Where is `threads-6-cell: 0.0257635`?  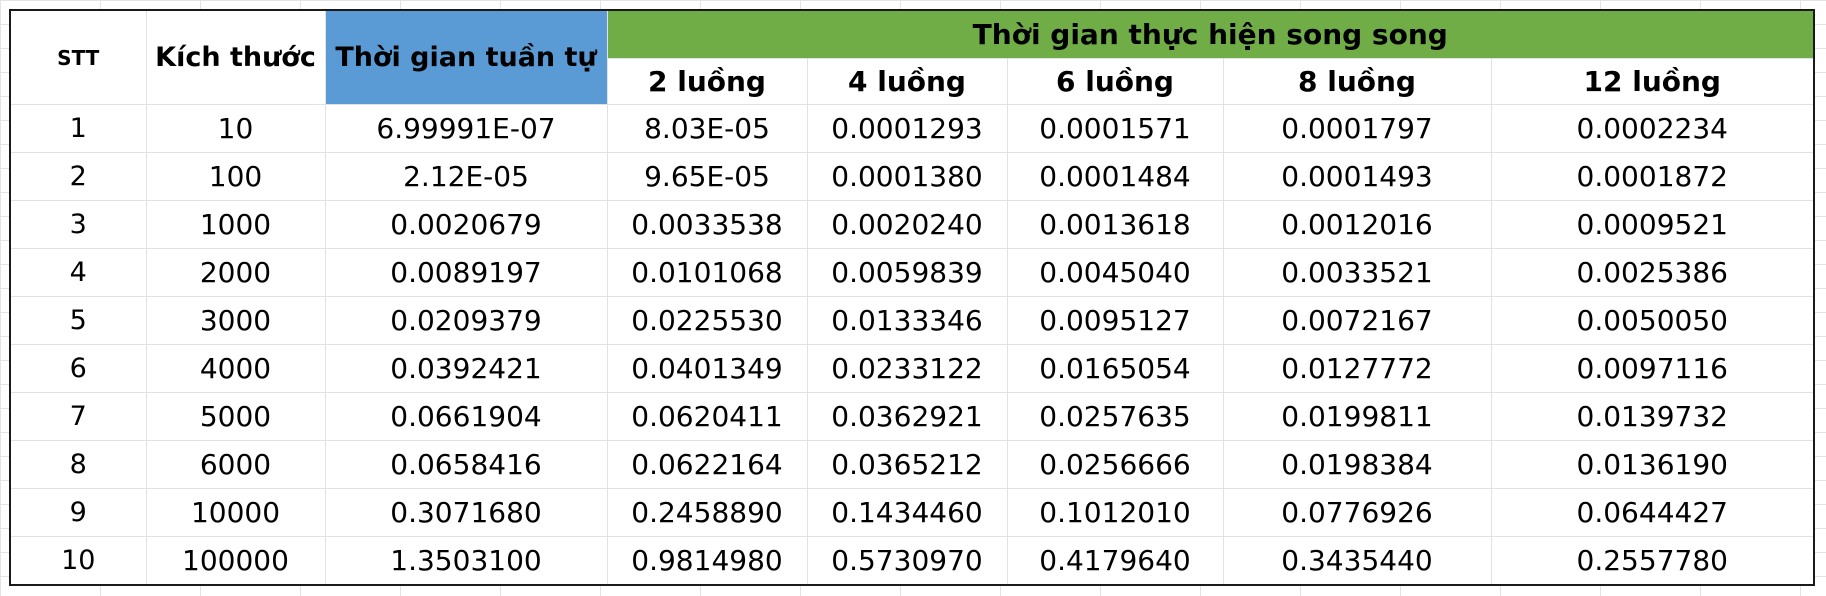 threads-6-cell: 0.0257635 is located at coordinates (1115, 416).